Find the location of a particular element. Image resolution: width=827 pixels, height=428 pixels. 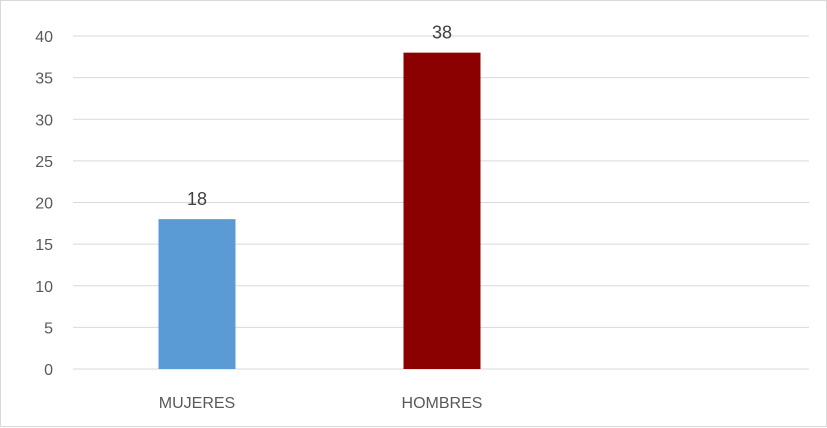

y-tick-label: 25 is located at coordinates (44, 162).